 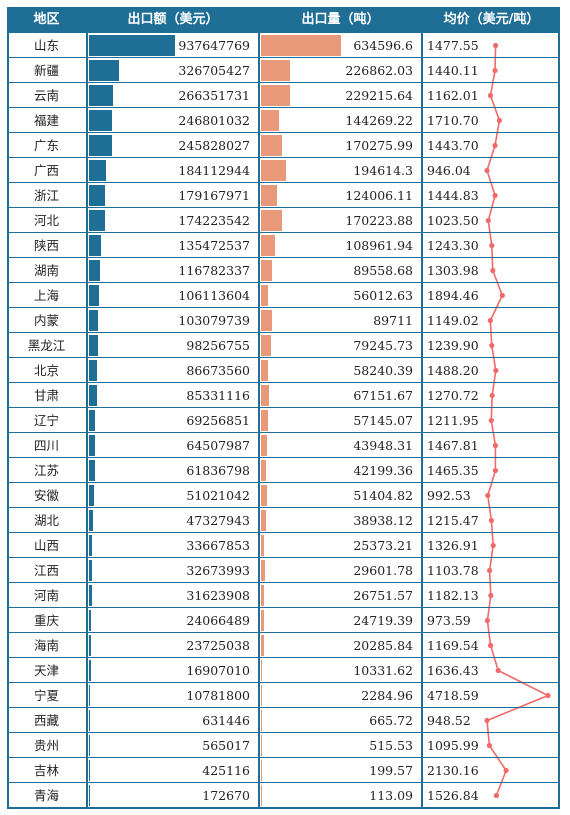 I want to click on amount-value: 266351731, so click(x=214, y=95).